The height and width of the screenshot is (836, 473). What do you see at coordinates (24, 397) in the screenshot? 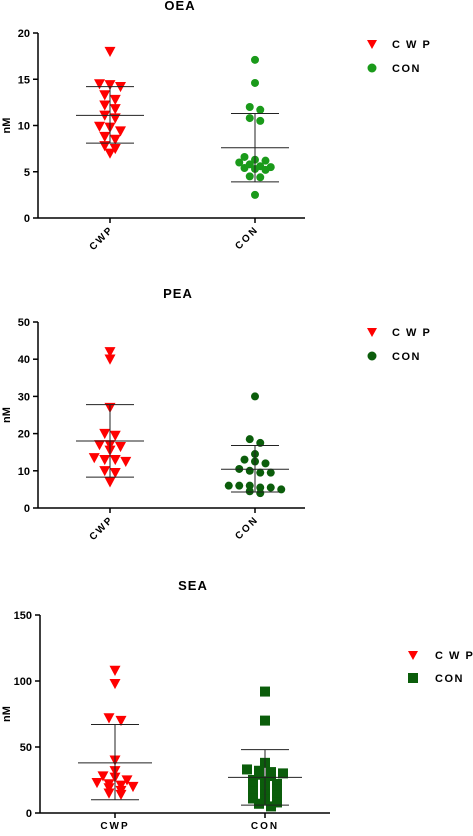
I see `y-tick-label: 30` at bounding box center [24, 397].